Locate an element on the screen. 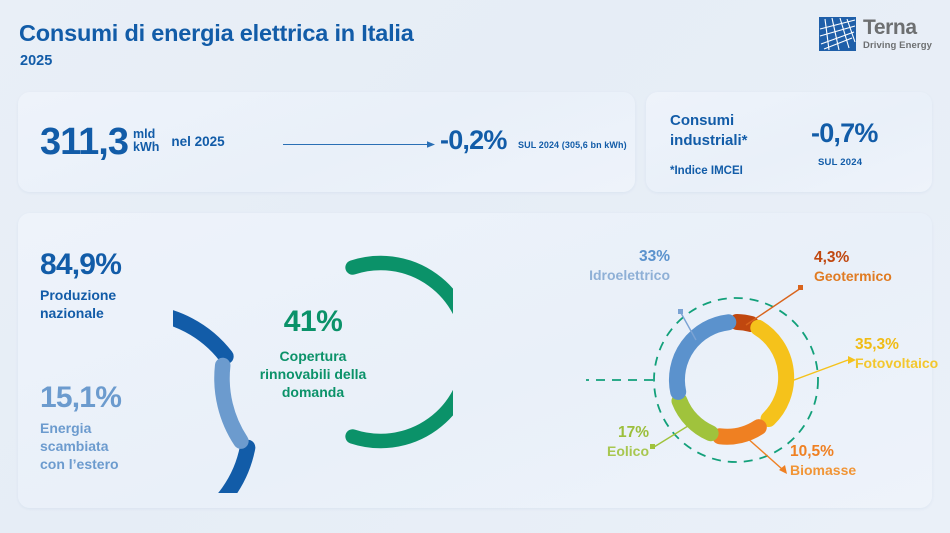  mix-name-biomasse: Biomasse is located at coordinates (823, 469).